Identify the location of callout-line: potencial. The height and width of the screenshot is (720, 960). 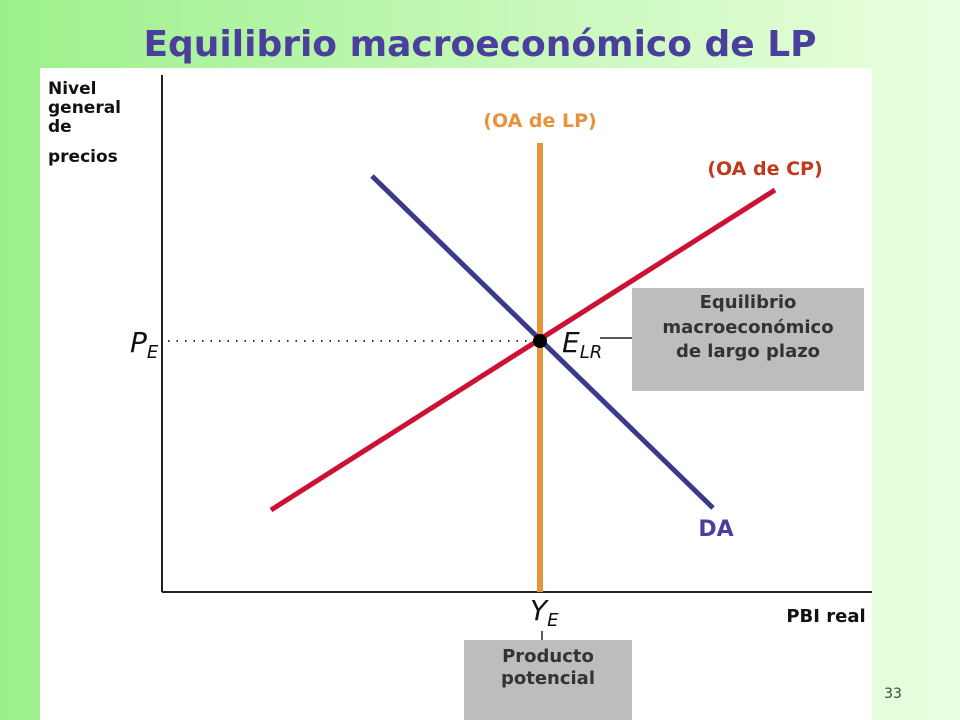
(548, 678).